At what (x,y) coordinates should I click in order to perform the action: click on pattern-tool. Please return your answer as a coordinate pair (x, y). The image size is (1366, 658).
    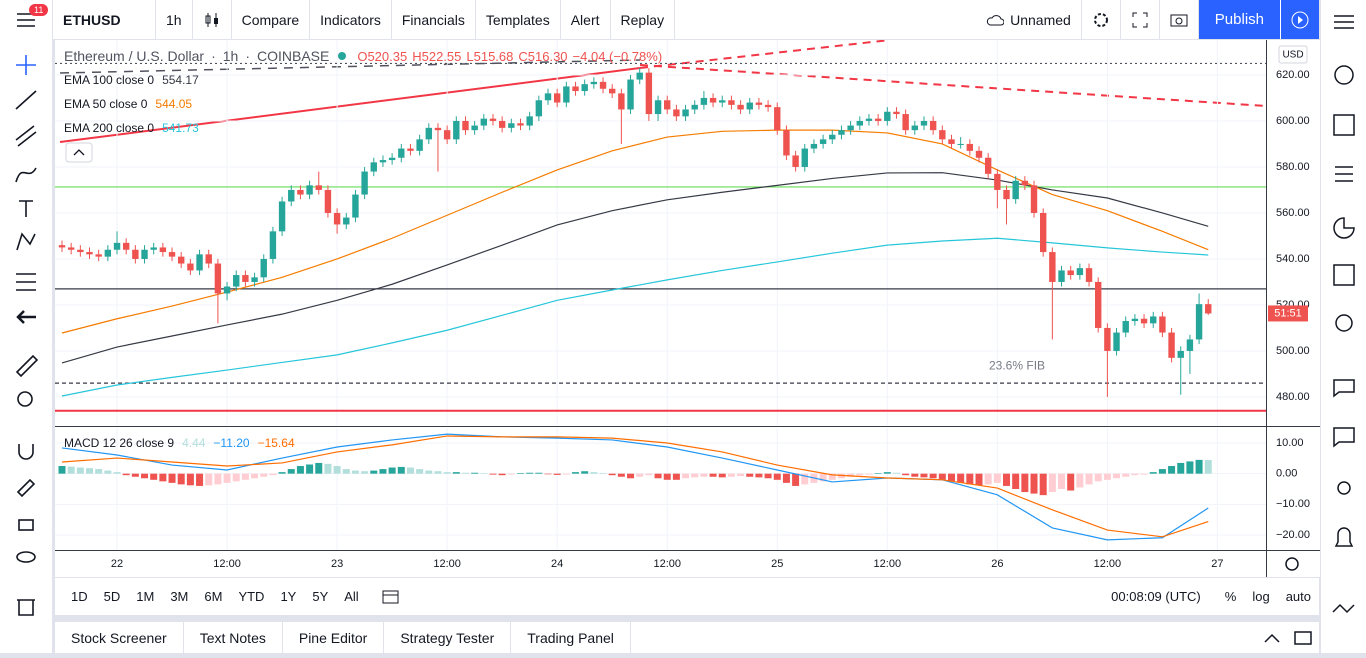
    Looking at the image, I should click on (26, 241).